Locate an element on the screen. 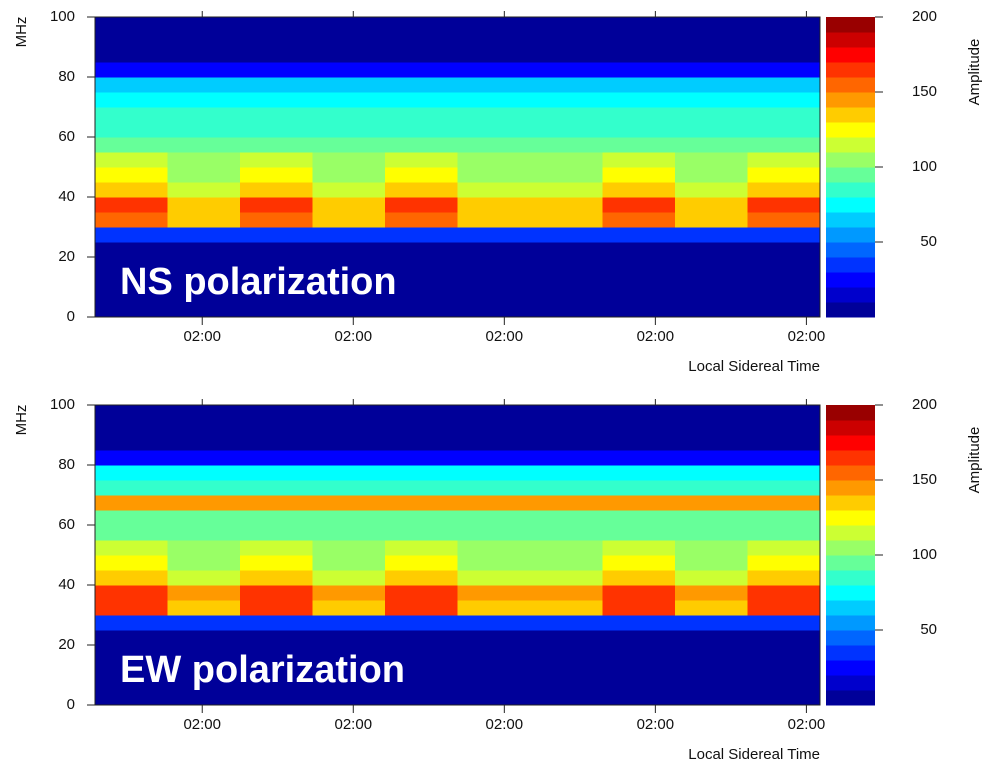  x-axis-label: Local Sidereal Time is located at coordinates (754, 754).